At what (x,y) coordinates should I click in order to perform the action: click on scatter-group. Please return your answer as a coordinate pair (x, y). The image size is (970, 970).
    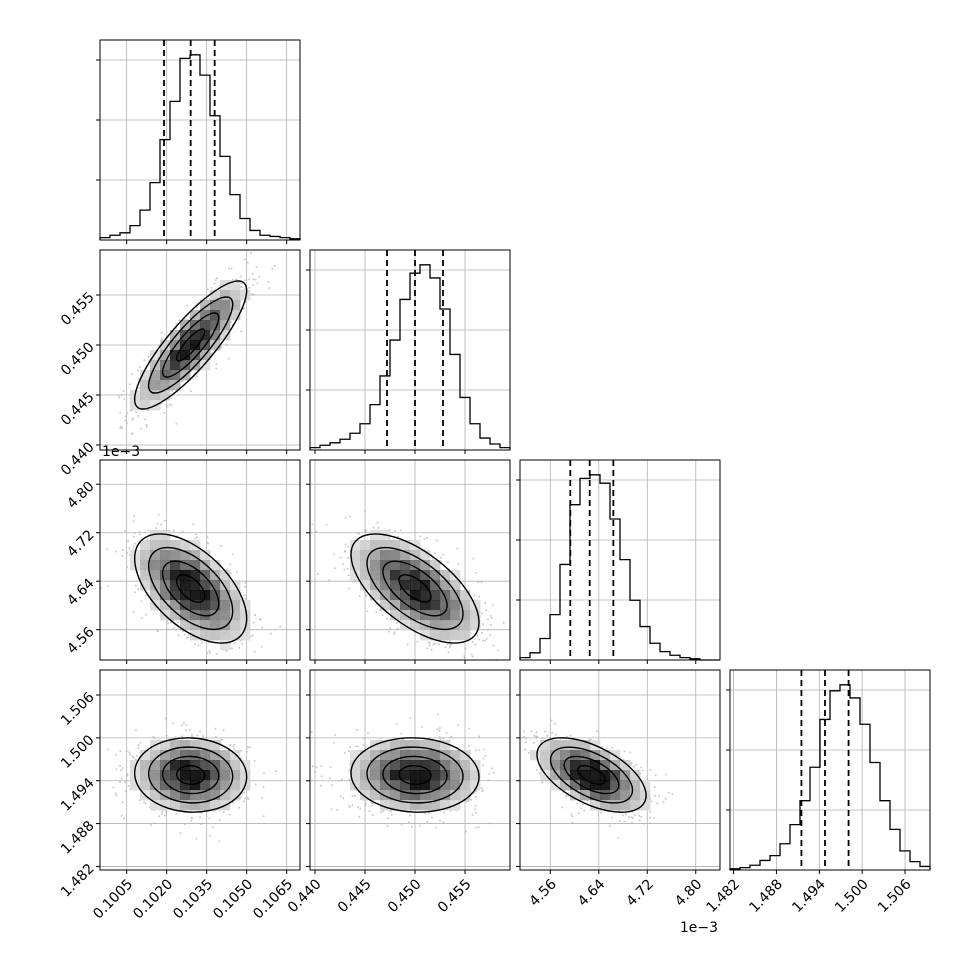
    Looking at the image, I should click on (200, 350).